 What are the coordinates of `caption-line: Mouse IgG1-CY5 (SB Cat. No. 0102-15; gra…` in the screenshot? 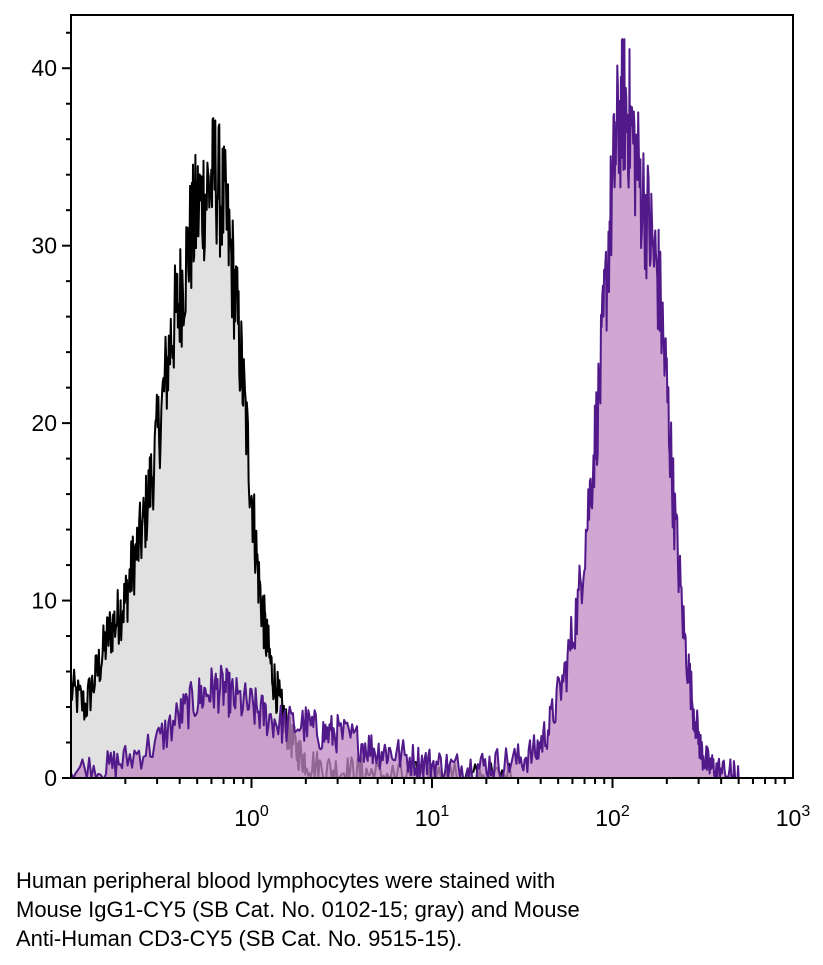 It's located at (298, 909).